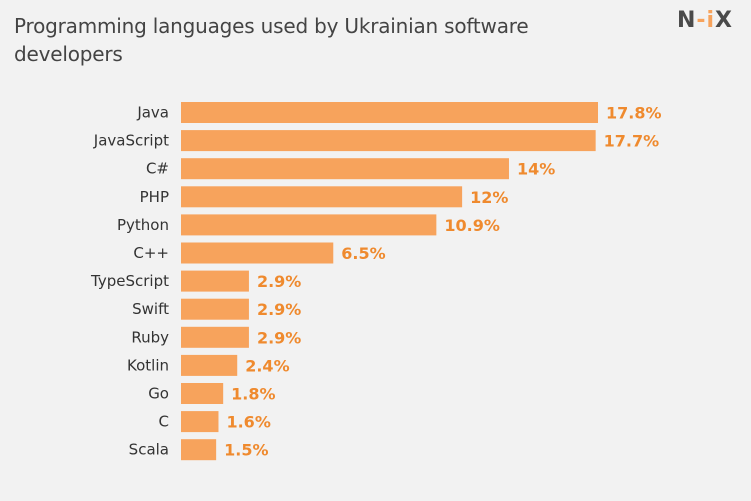  What do you see at coordinates (246, 450) in the screenshot?
I see `value-label: 1.5%` at bounding box center [246, 450].